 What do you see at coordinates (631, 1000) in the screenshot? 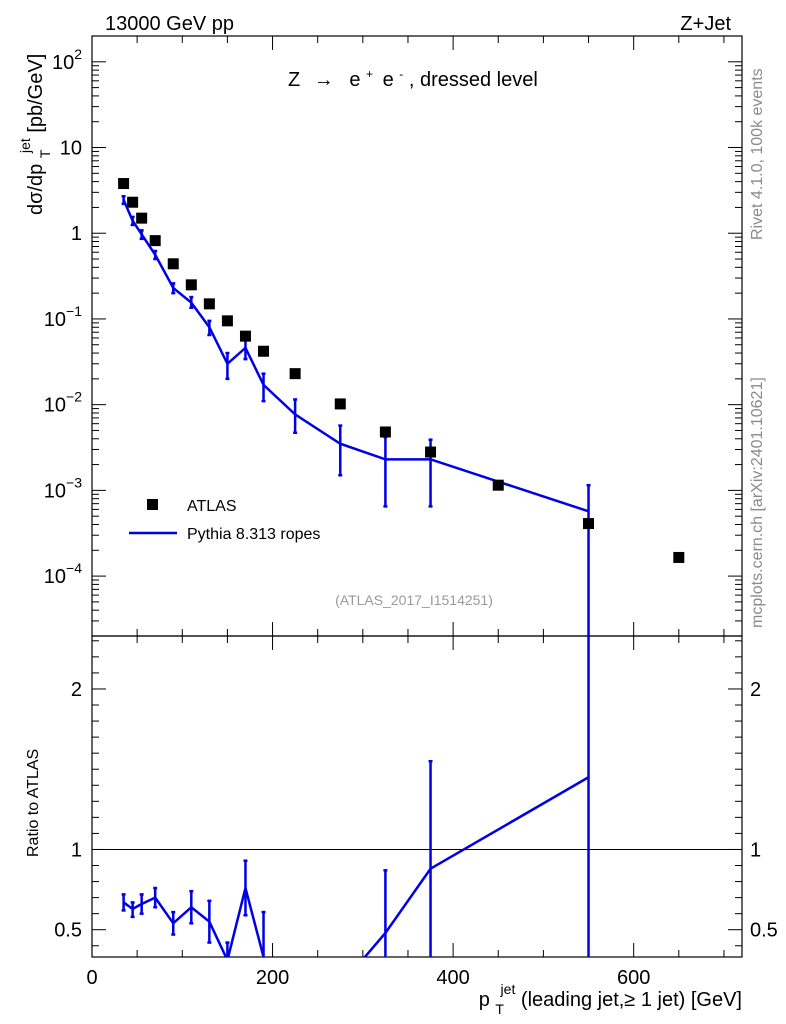
I see `xlabel-rest: (leading jet,≥ 1 jet) [GeV]` at bounding box center [631, 1000].